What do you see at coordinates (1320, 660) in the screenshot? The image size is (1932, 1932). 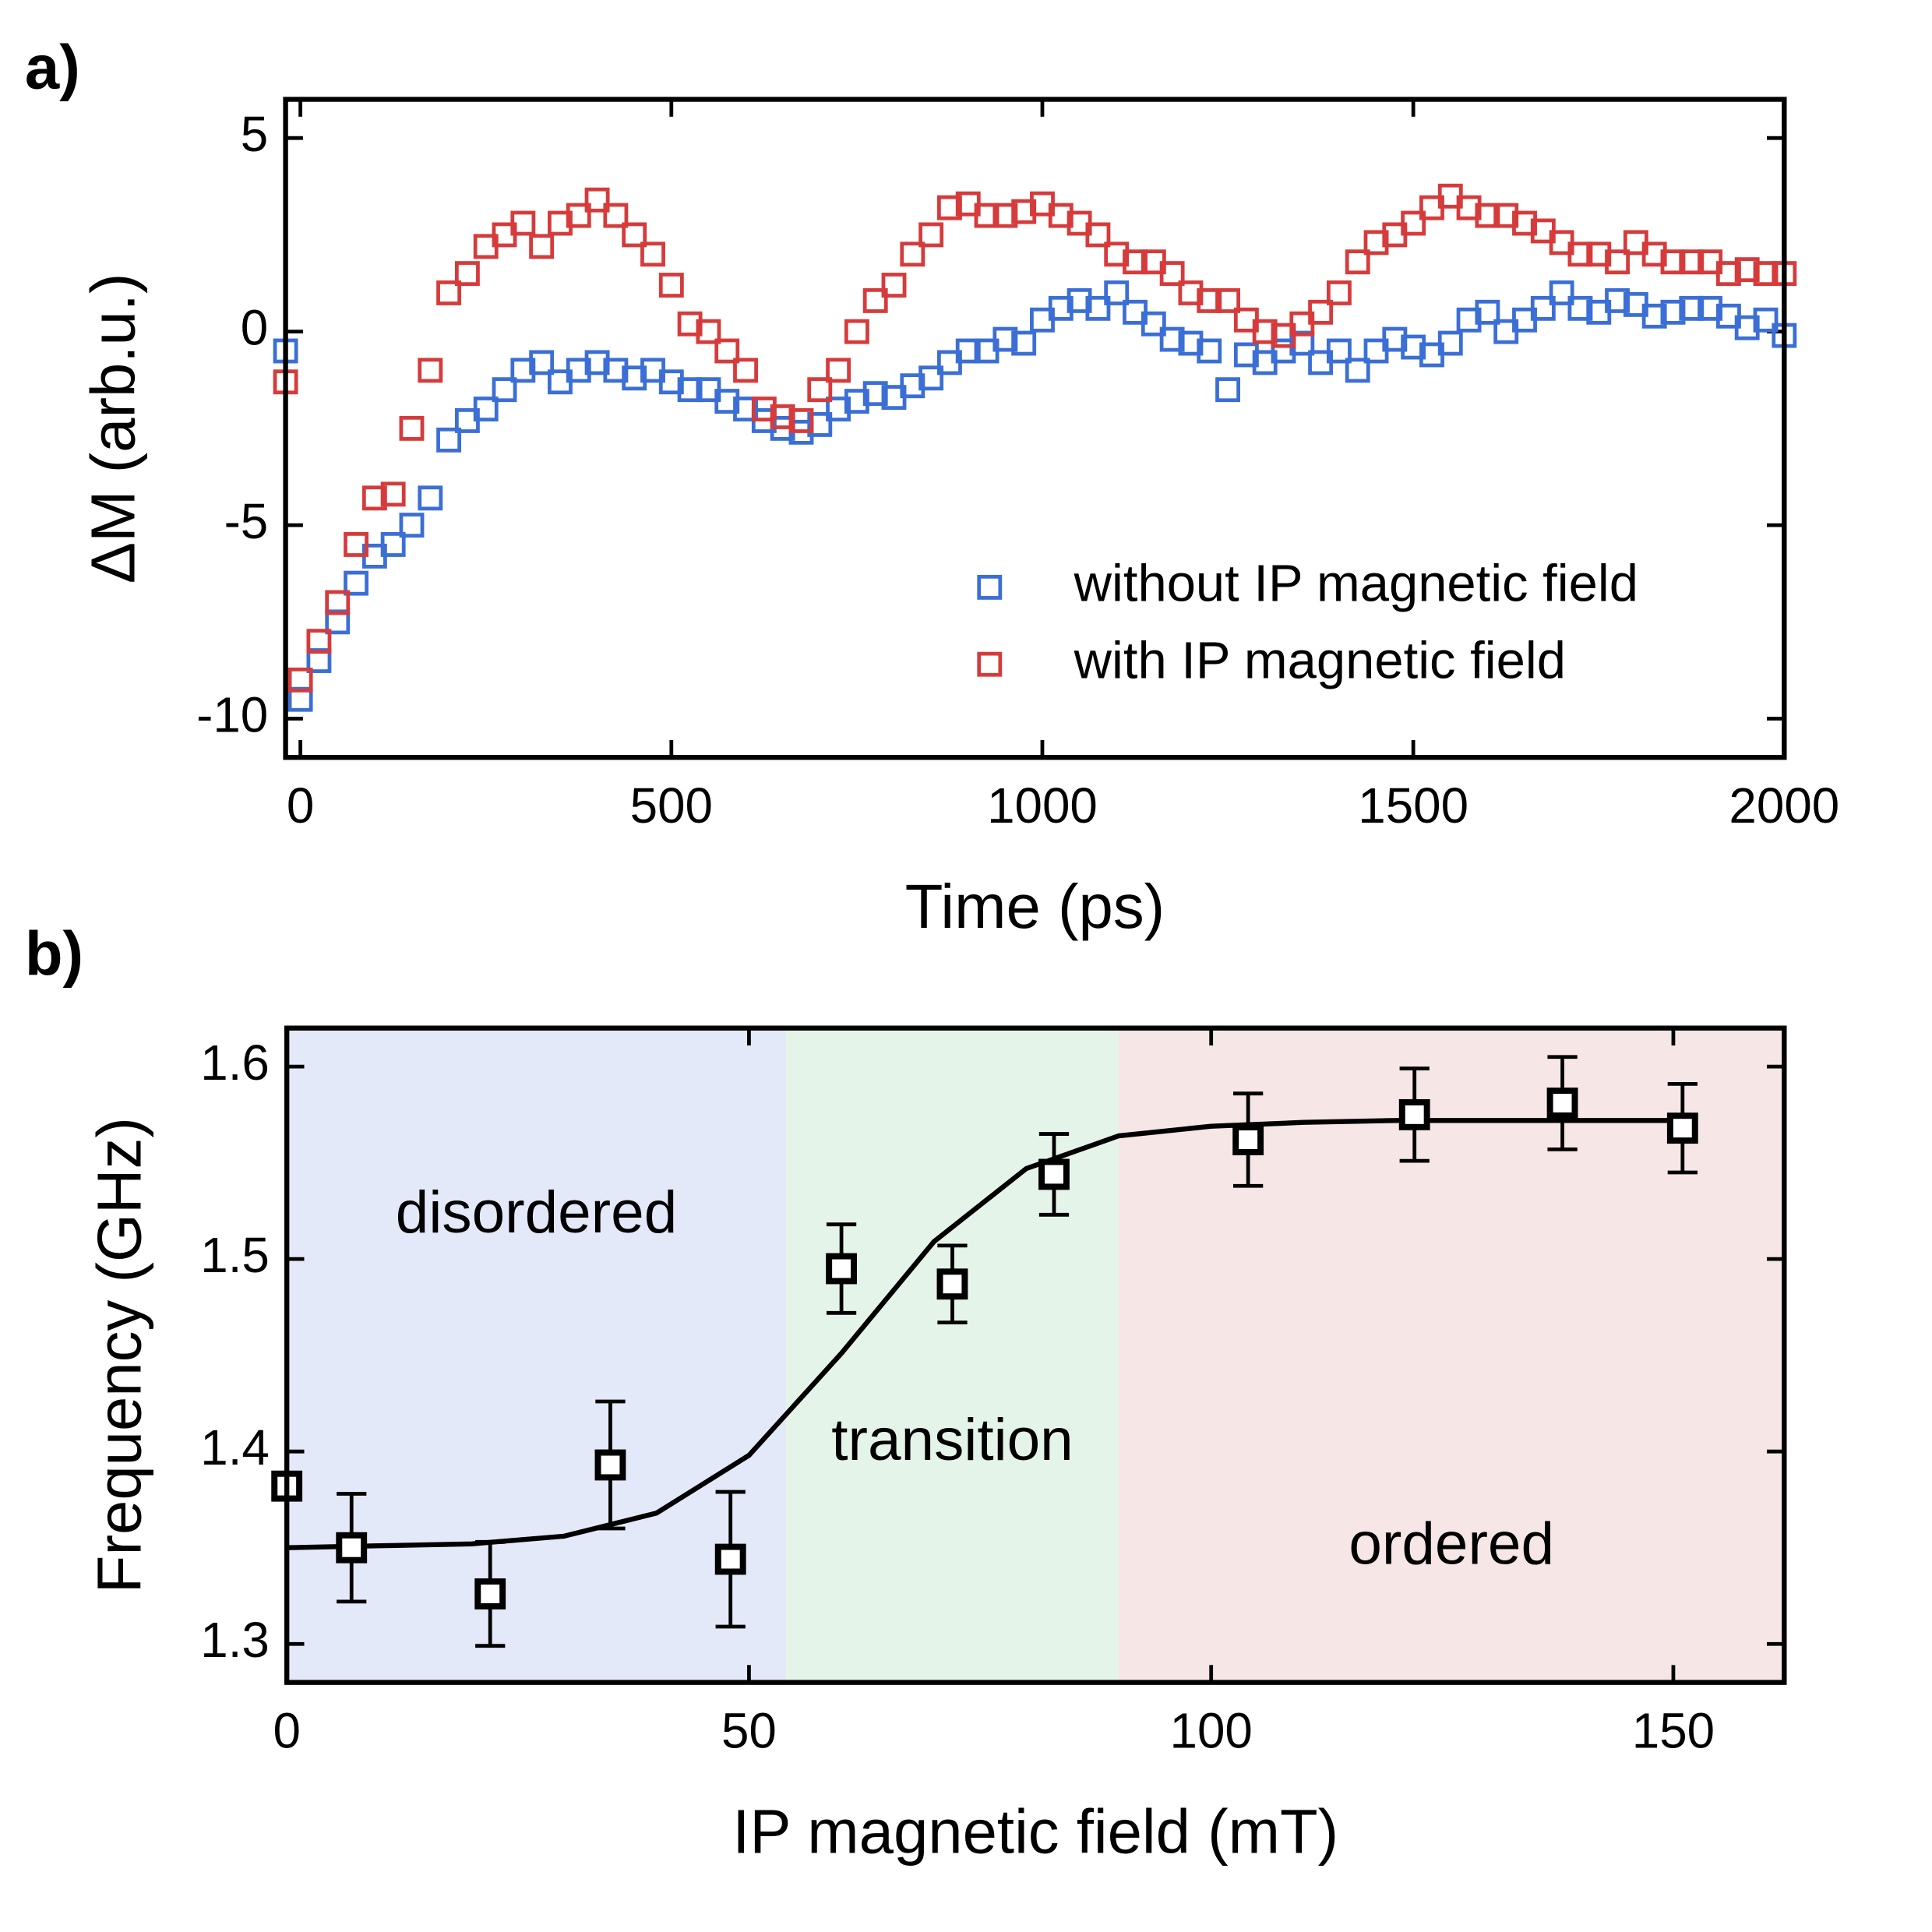 I see `legend-label: with IP magnetic field` at bounding box center [1320, 660].